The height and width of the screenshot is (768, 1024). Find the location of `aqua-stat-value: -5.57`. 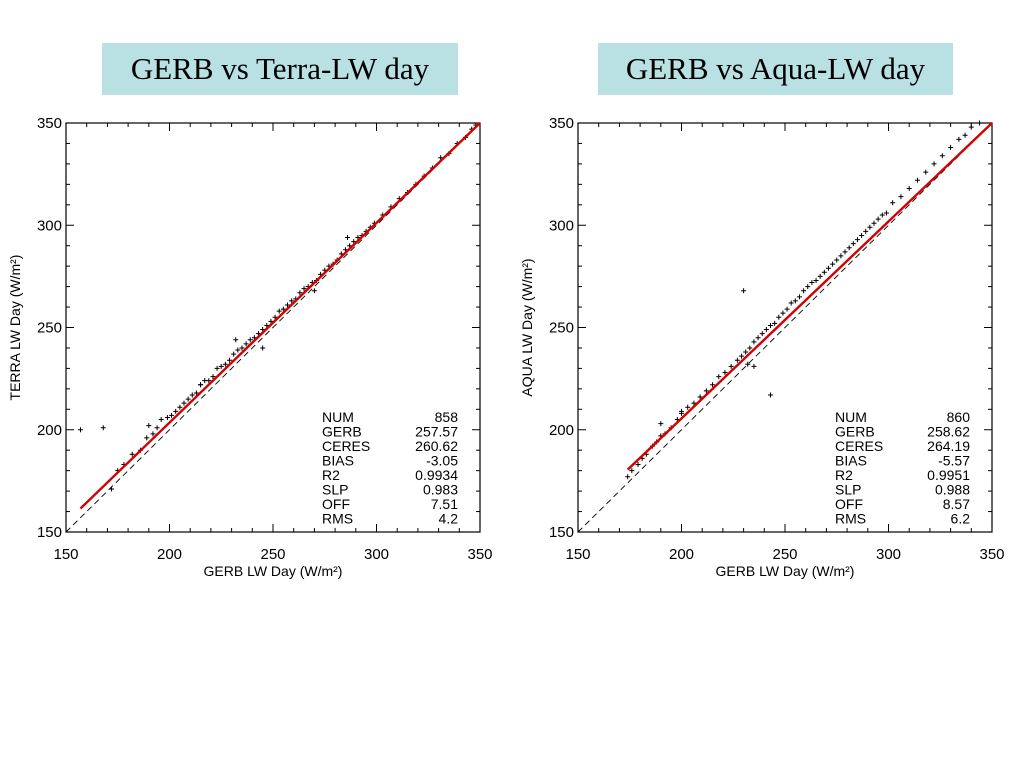

aqua-stat-value: -5.57 is located at coordinates (954, 461).